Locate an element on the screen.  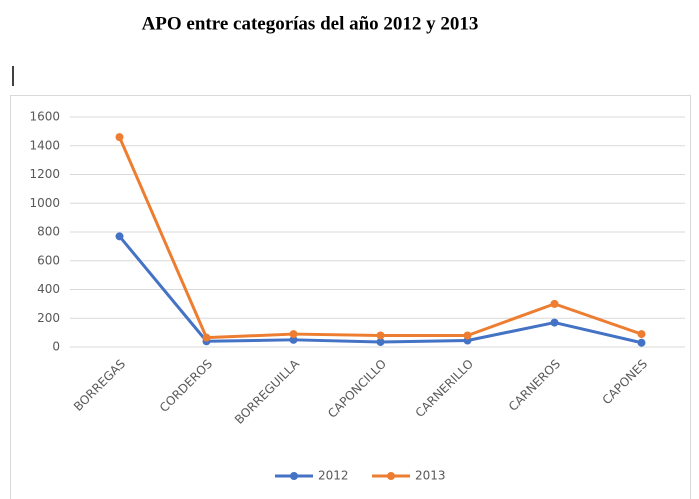
y-tick-label: 1600 is located at coordinates (44, 117).